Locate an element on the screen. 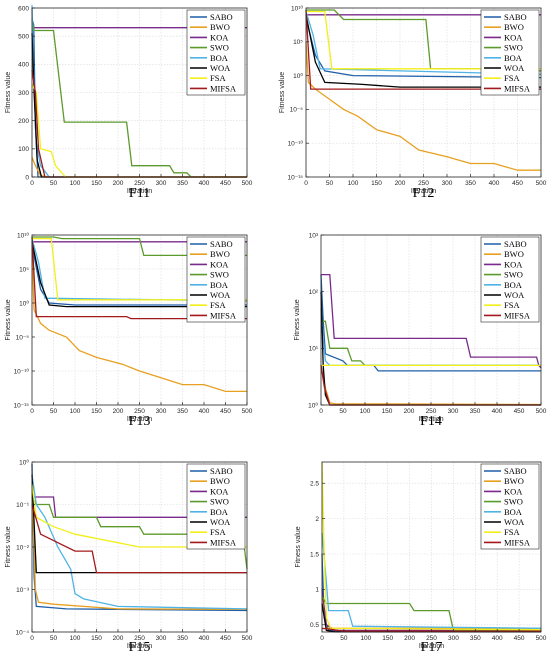  y-tick-label: 1.5 is located at coordinates (314, 554).